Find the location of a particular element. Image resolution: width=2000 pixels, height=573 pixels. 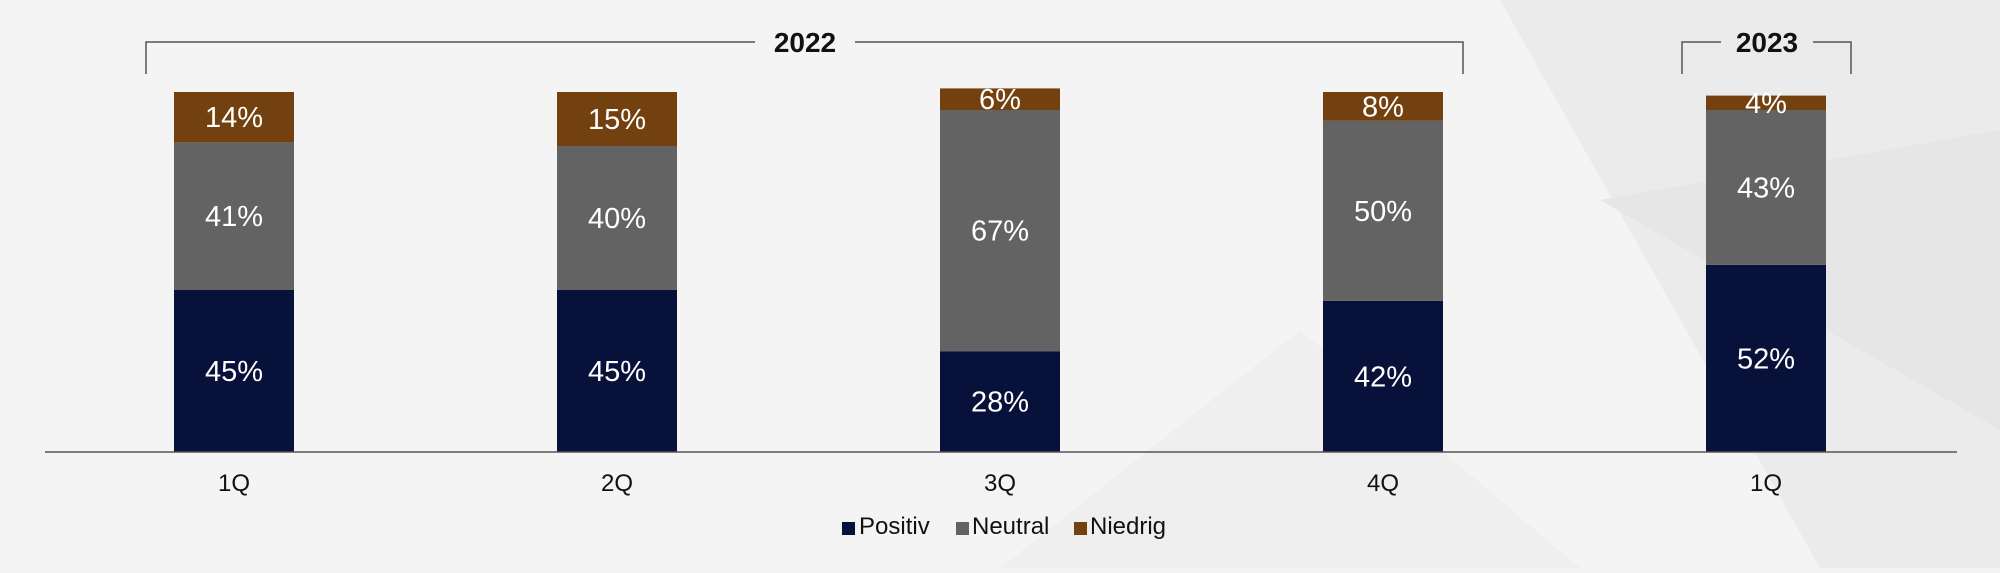

data-label: 40% is located at coordinates (617, 219).